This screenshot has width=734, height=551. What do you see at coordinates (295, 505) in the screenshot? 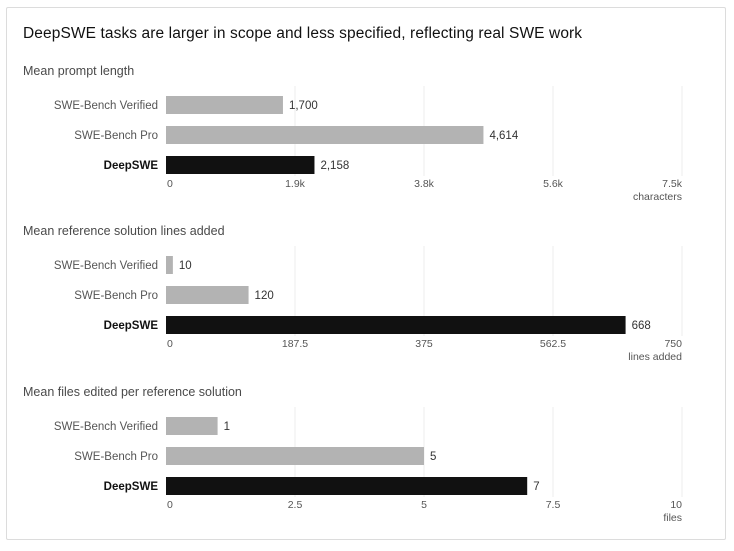
I see `chart3-tick-label-1: 2.5` at bounding box center [295, 505].